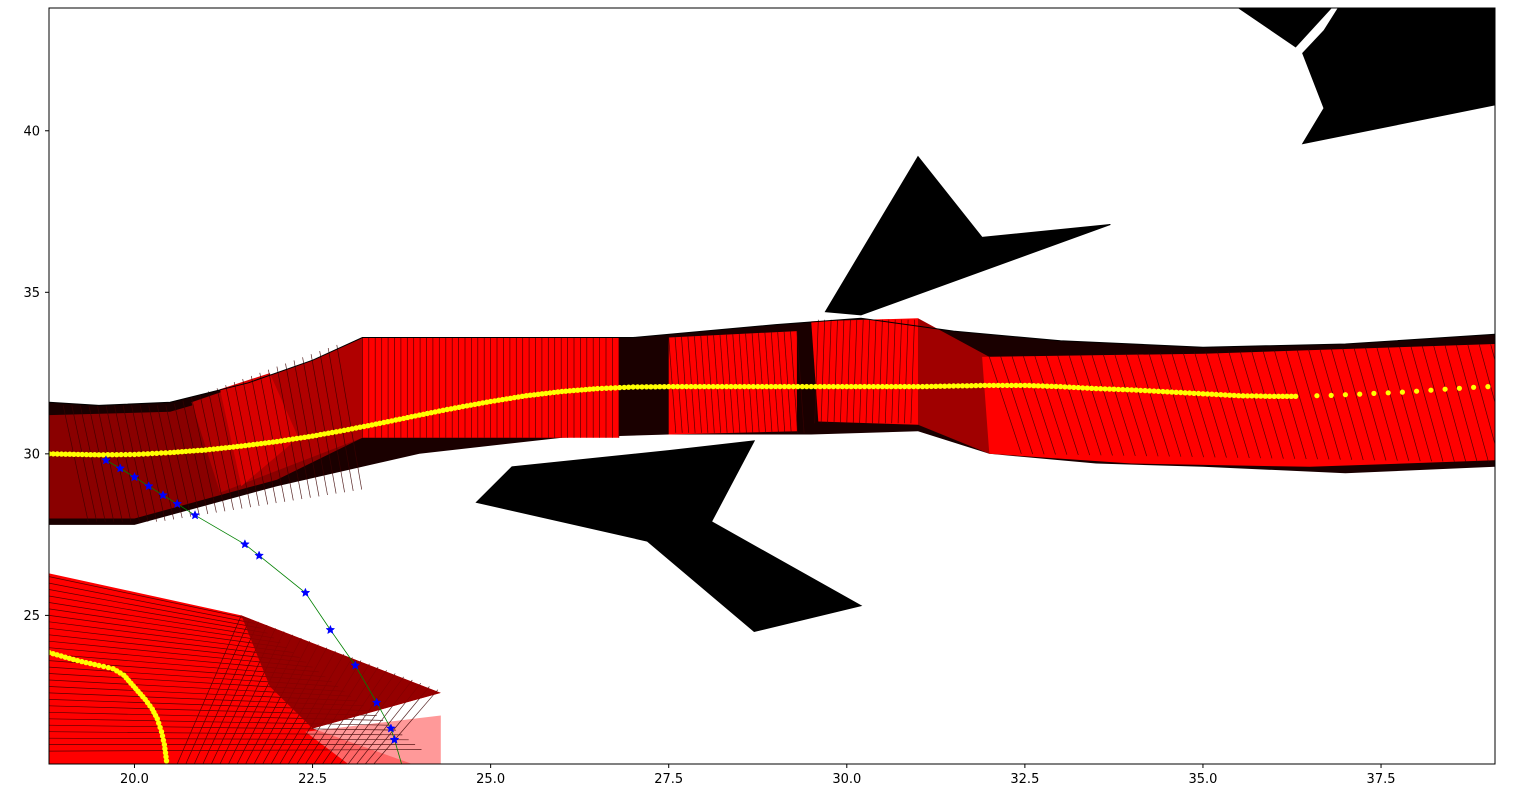 This screenshot has width=1529, height=806. Describe the element at coordinates (668, 779) in the screenshot. I see `x-tick-label: 27.5` at that location.